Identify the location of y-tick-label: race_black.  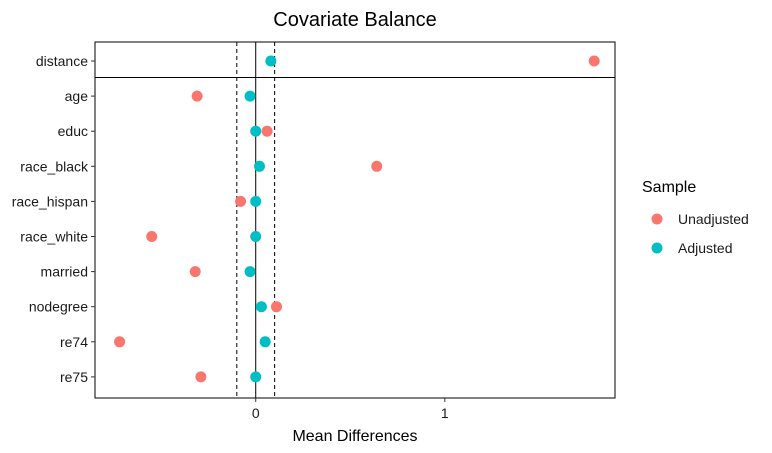
(54, 166).